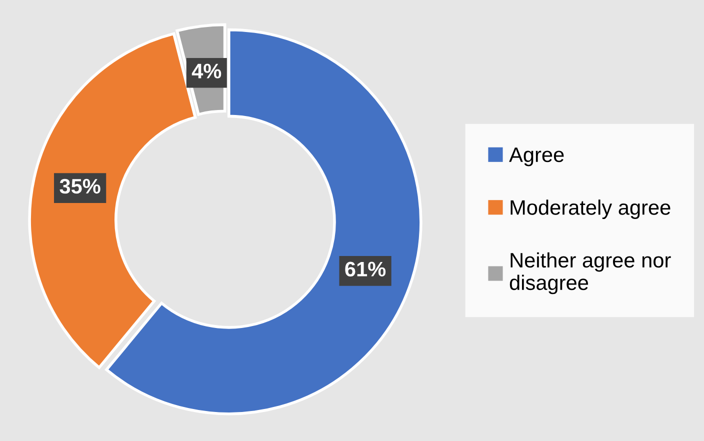  What do you see at coordinates (207, 71) in the screenshot?
I see `data-label: 4%` at bounding box center [207, 71].